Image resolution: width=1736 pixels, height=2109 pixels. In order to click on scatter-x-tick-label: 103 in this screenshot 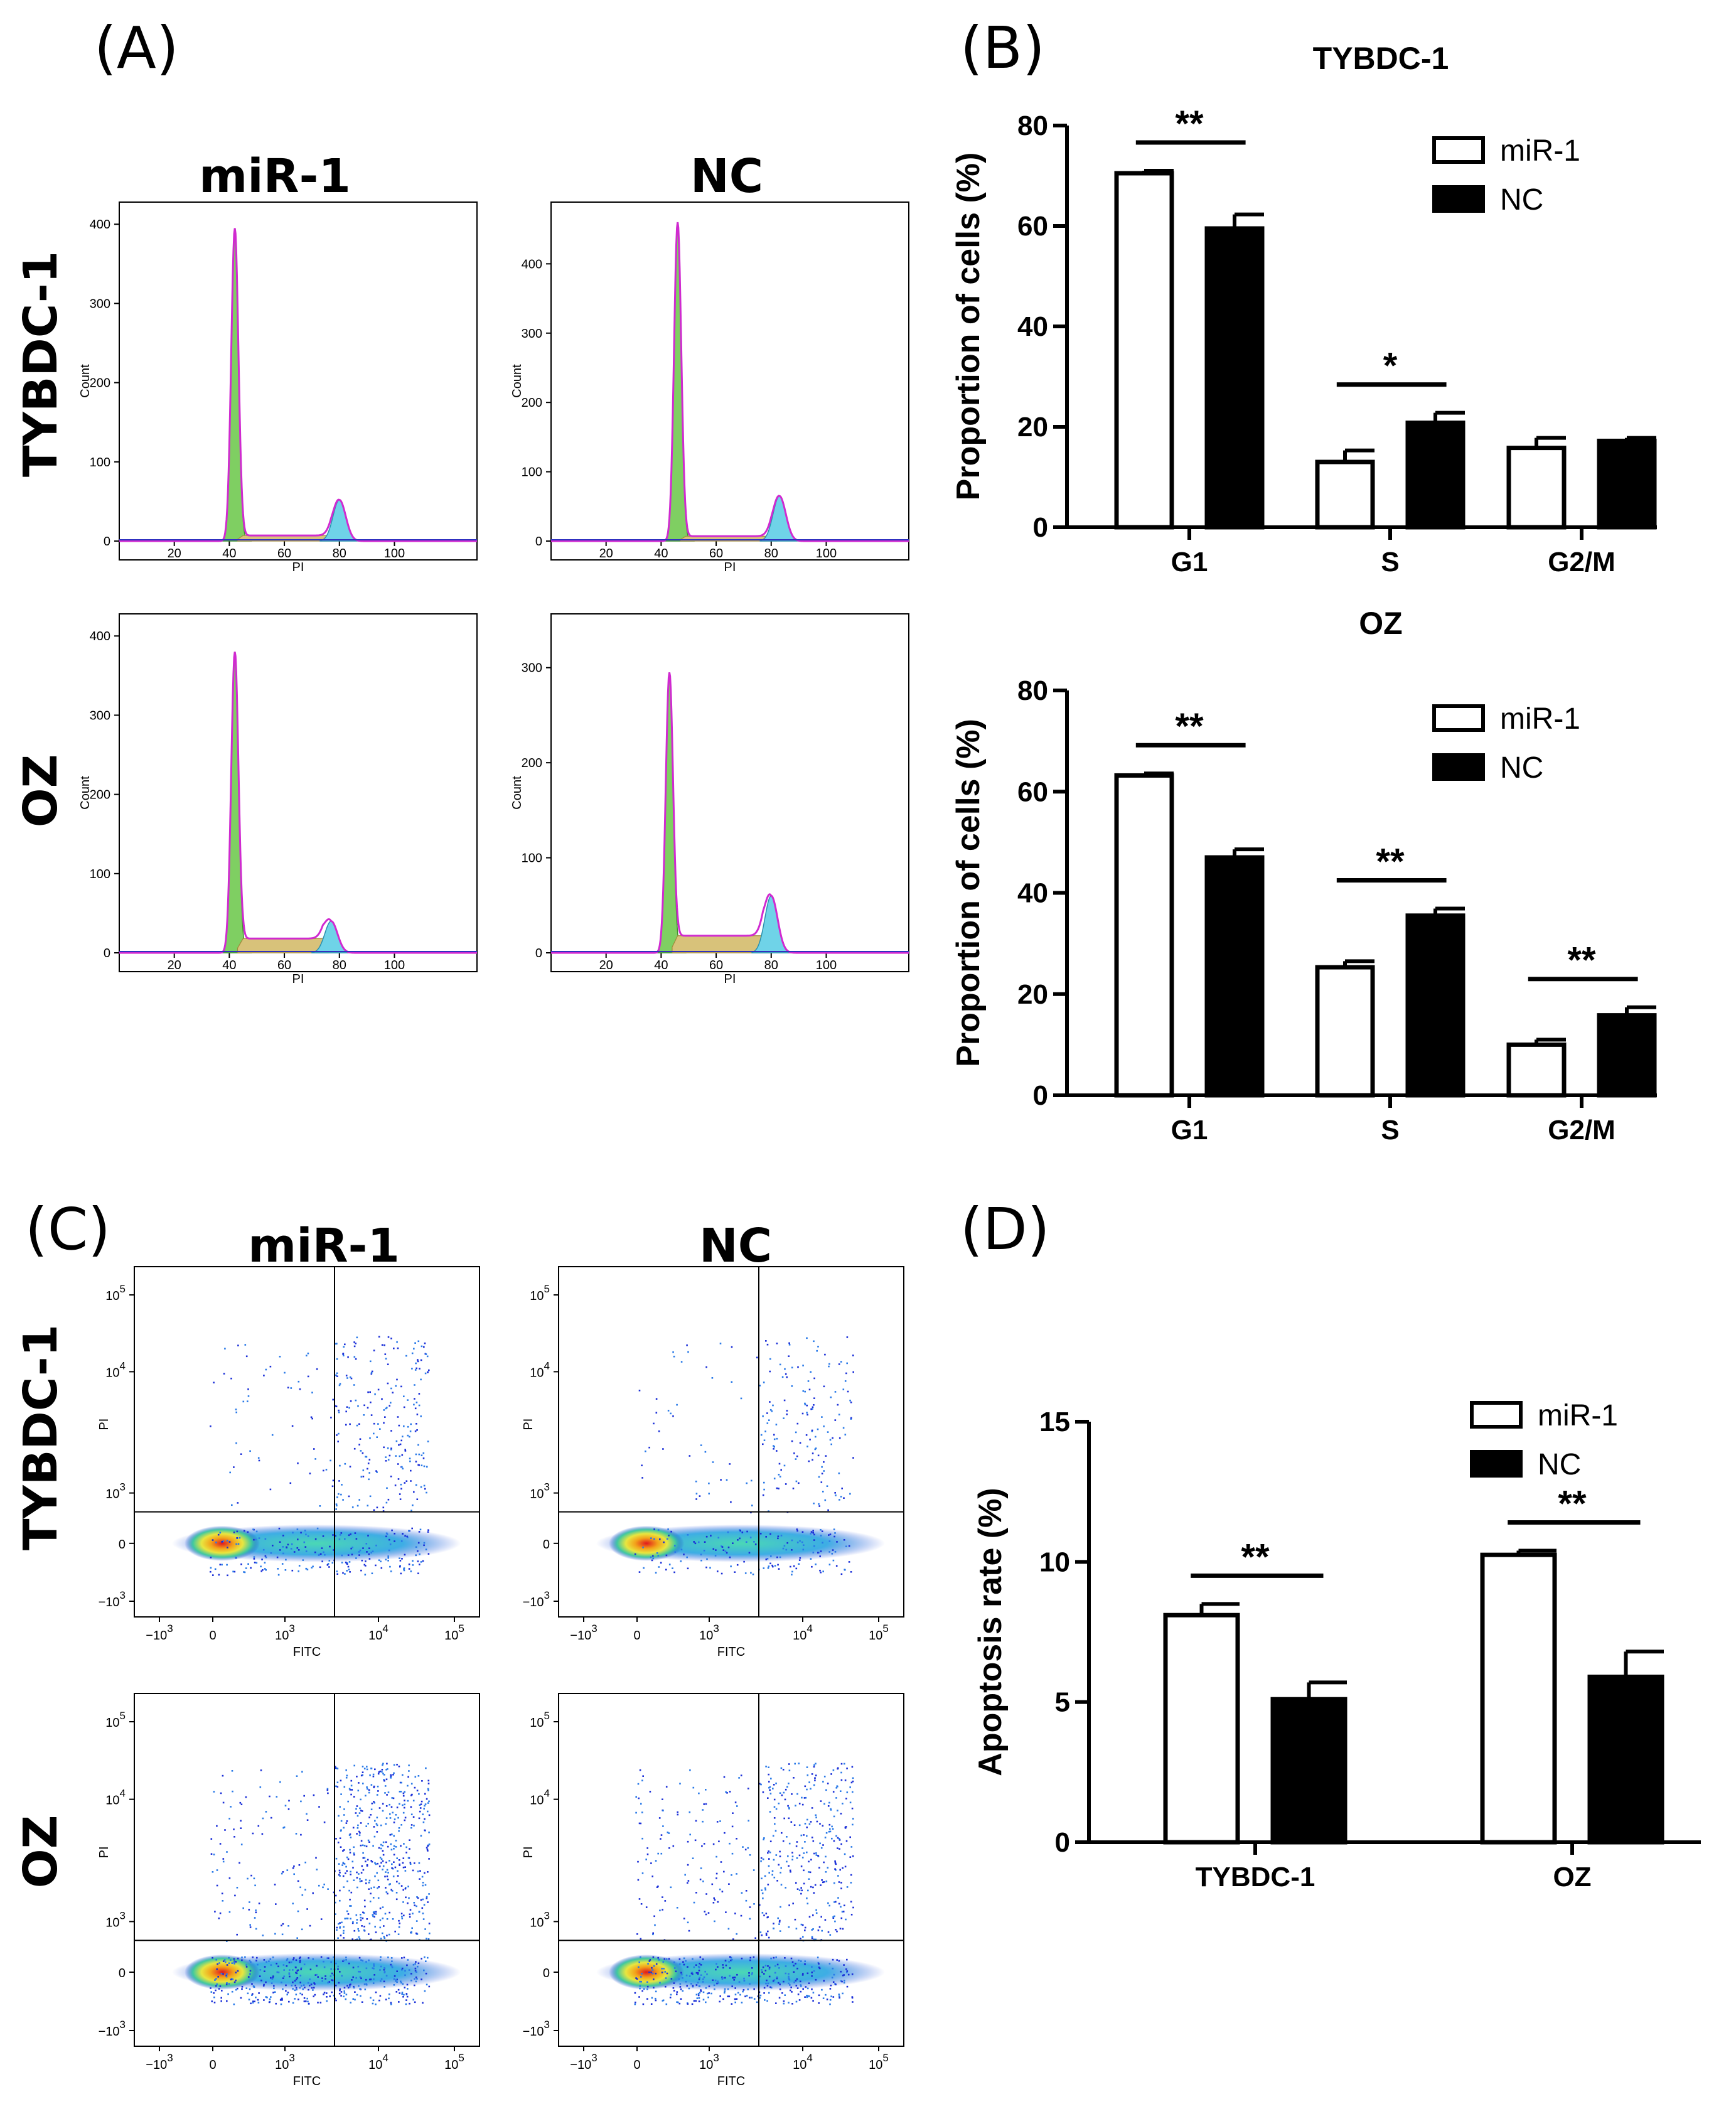, I will do `click(285, 2062)`.